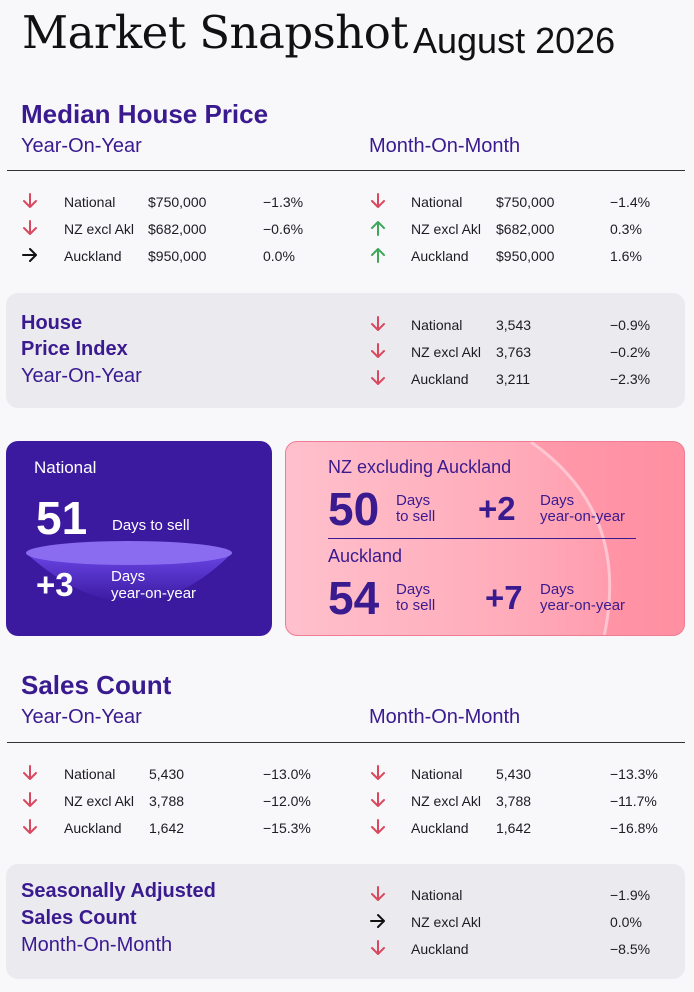 This screenshot has width=694, height=992. Describe the element at coordinates (354, 598) in the screenshot. I see `auckland-days-value: 54` at that location.